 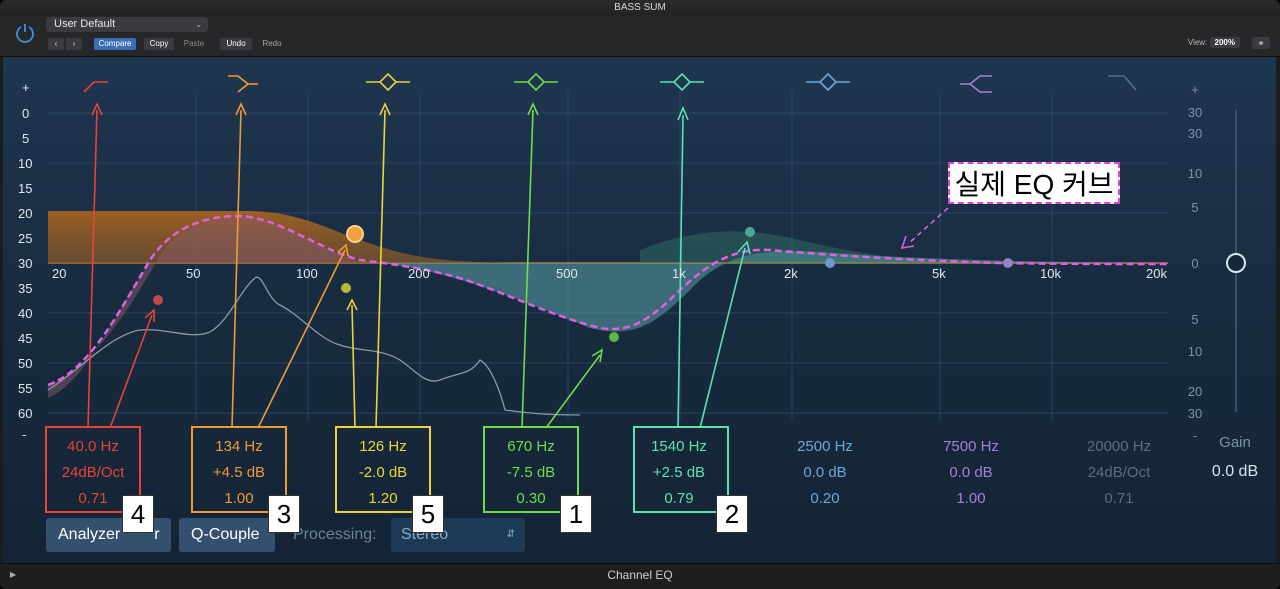 What do you see at coordinates (732, 514) in the screenshot?
I see `badge-2: 2` at bounding box center [732, 514].